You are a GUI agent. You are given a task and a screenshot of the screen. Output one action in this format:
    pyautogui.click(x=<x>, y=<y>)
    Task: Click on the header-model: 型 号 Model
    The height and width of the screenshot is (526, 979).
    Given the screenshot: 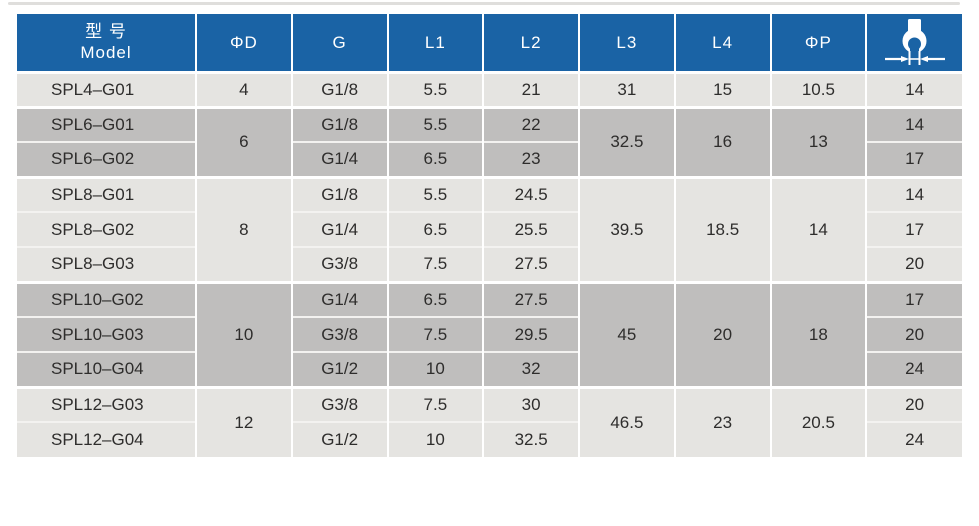 What is the action you would take?
    pyautogui.click(x=106, y=43)
    